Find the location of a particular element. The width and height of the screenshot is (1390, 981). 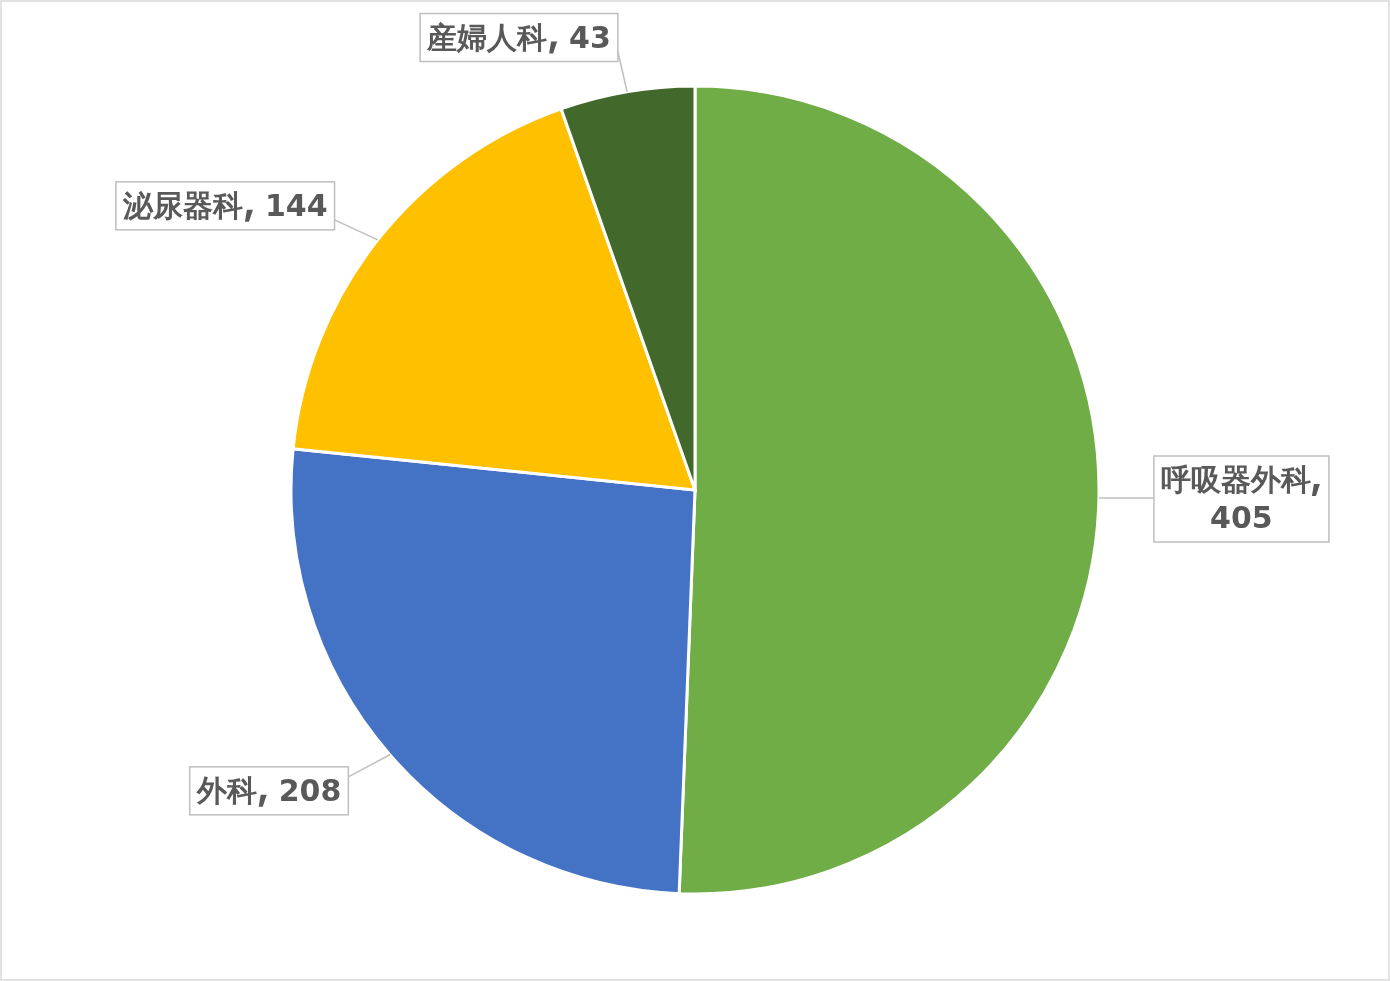

data-label: 208 is located at coordinates (310, 790).